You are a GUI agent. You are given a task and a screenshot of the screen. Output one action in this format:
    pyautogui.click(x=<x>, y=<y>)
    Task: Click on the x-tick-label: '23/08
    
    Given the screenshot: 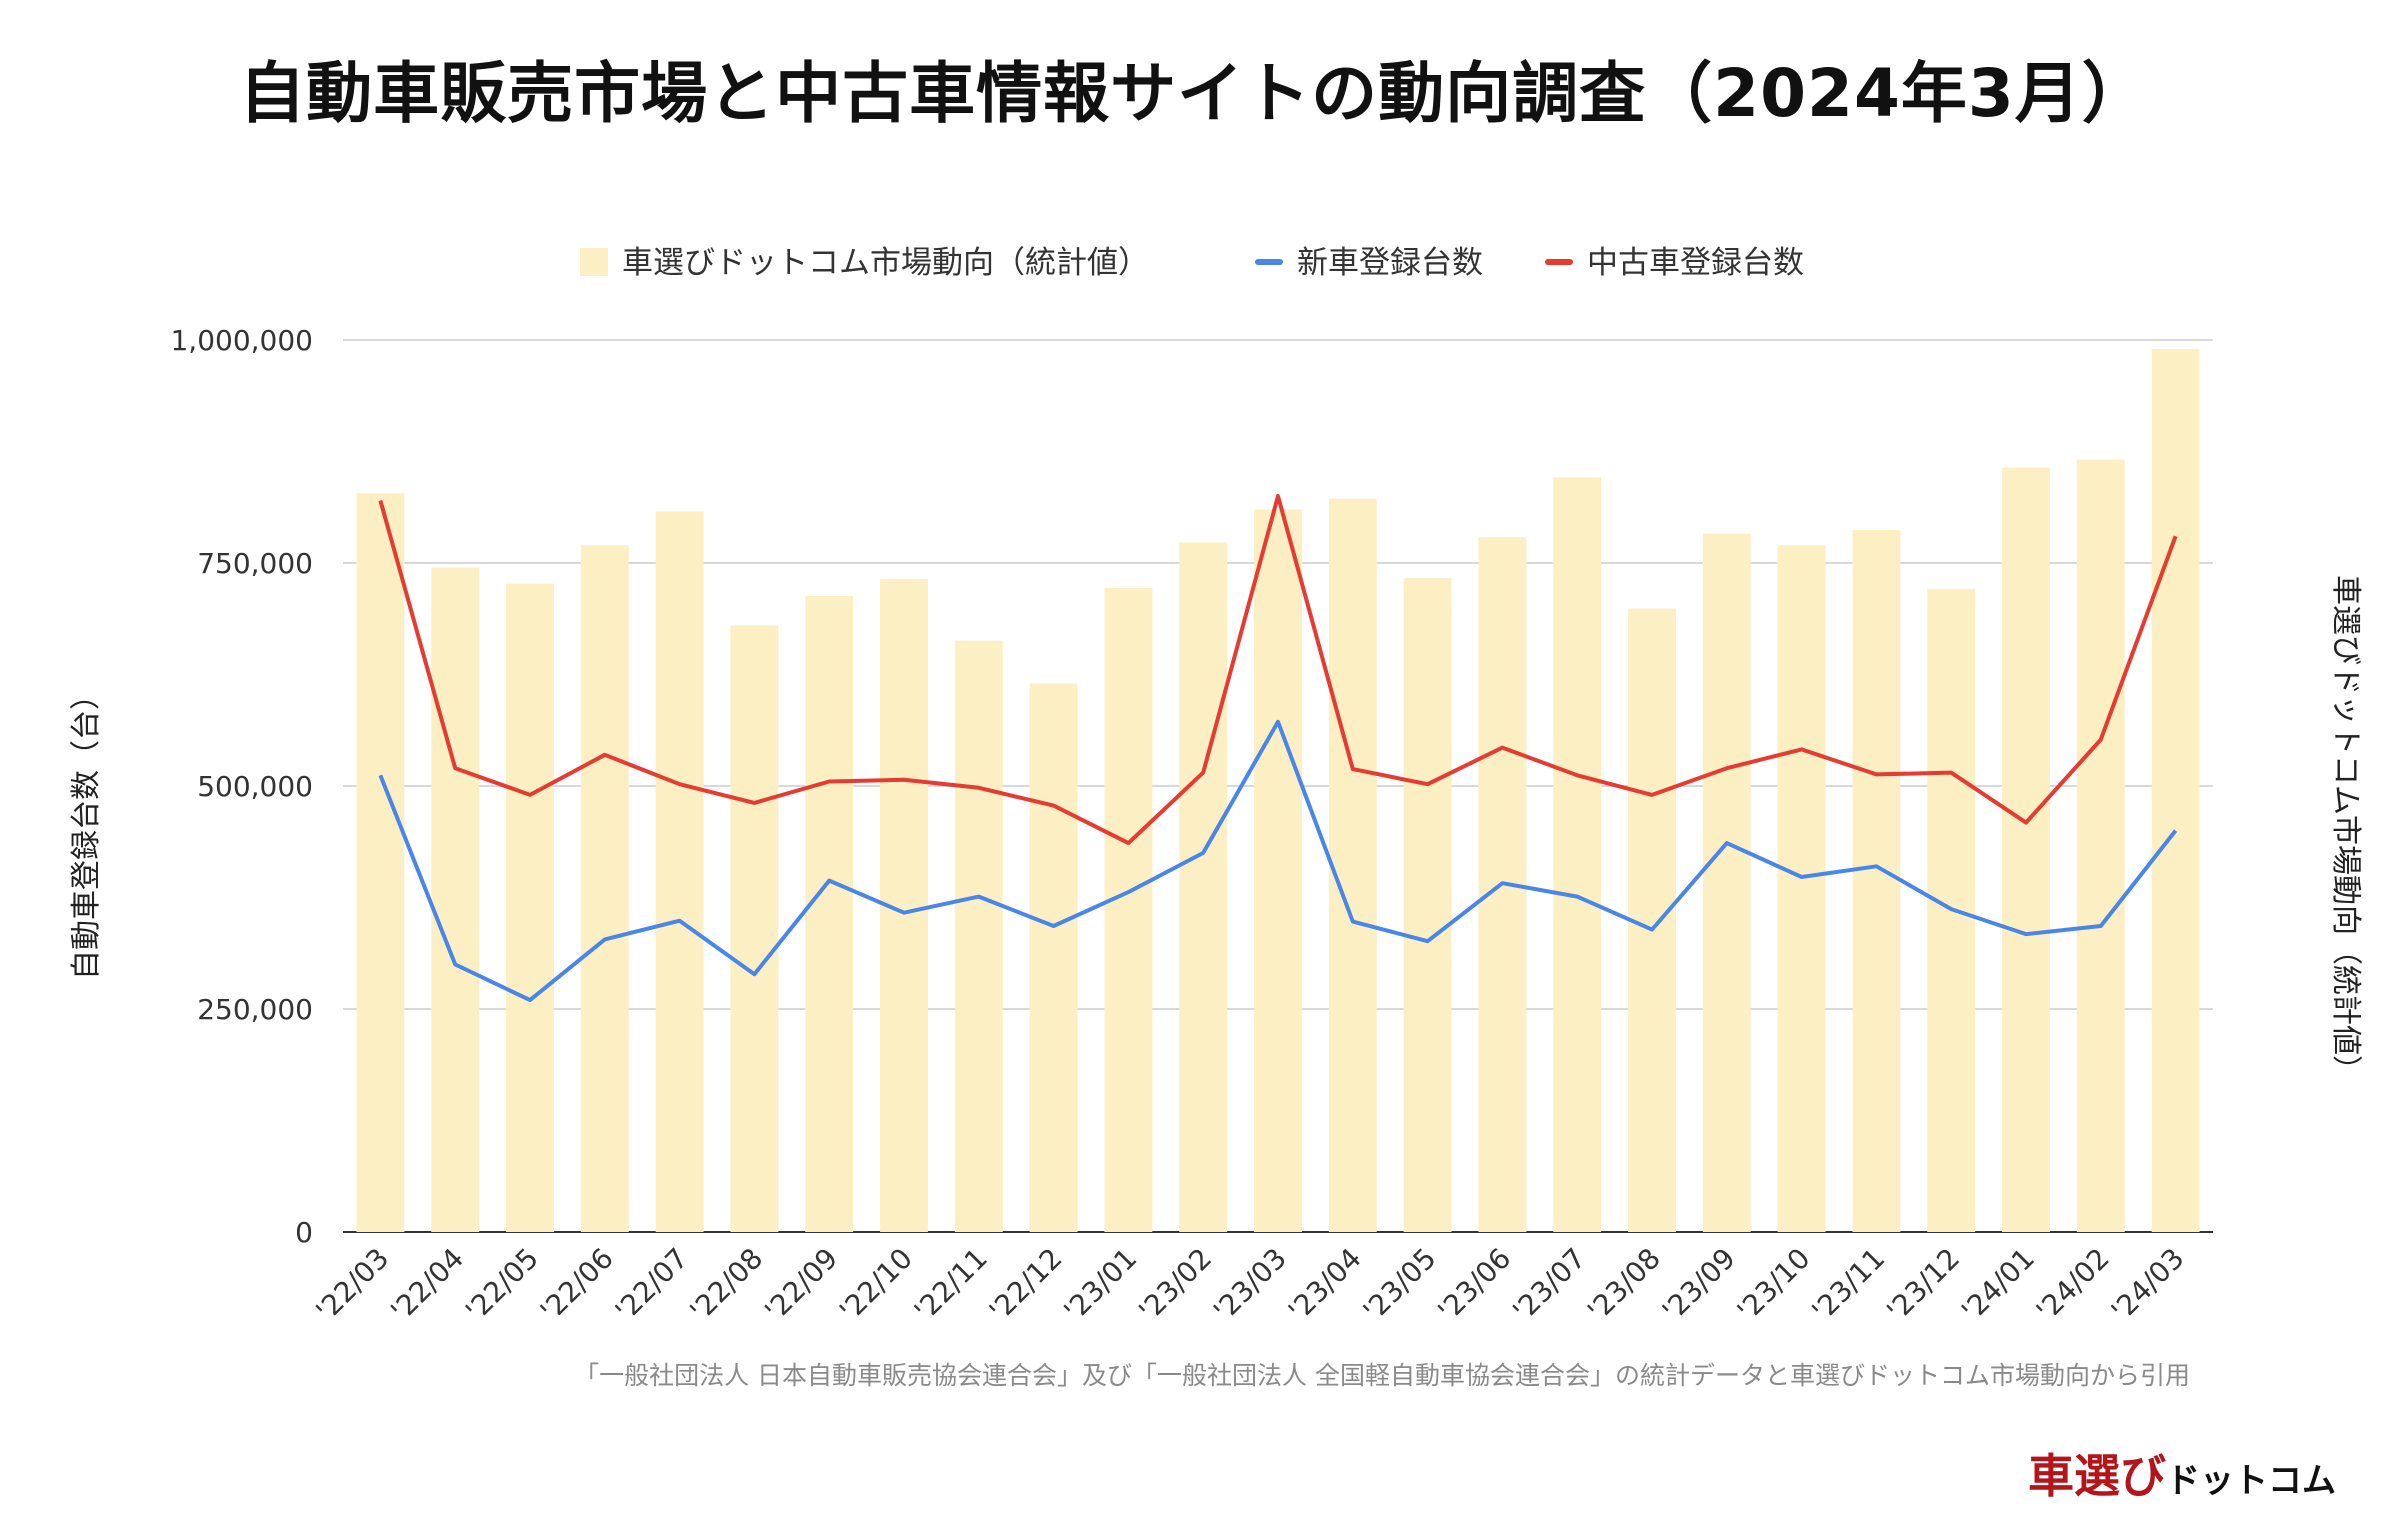 What is the action you would take?
    pyautogui.click(x=1624, y=1285)
    